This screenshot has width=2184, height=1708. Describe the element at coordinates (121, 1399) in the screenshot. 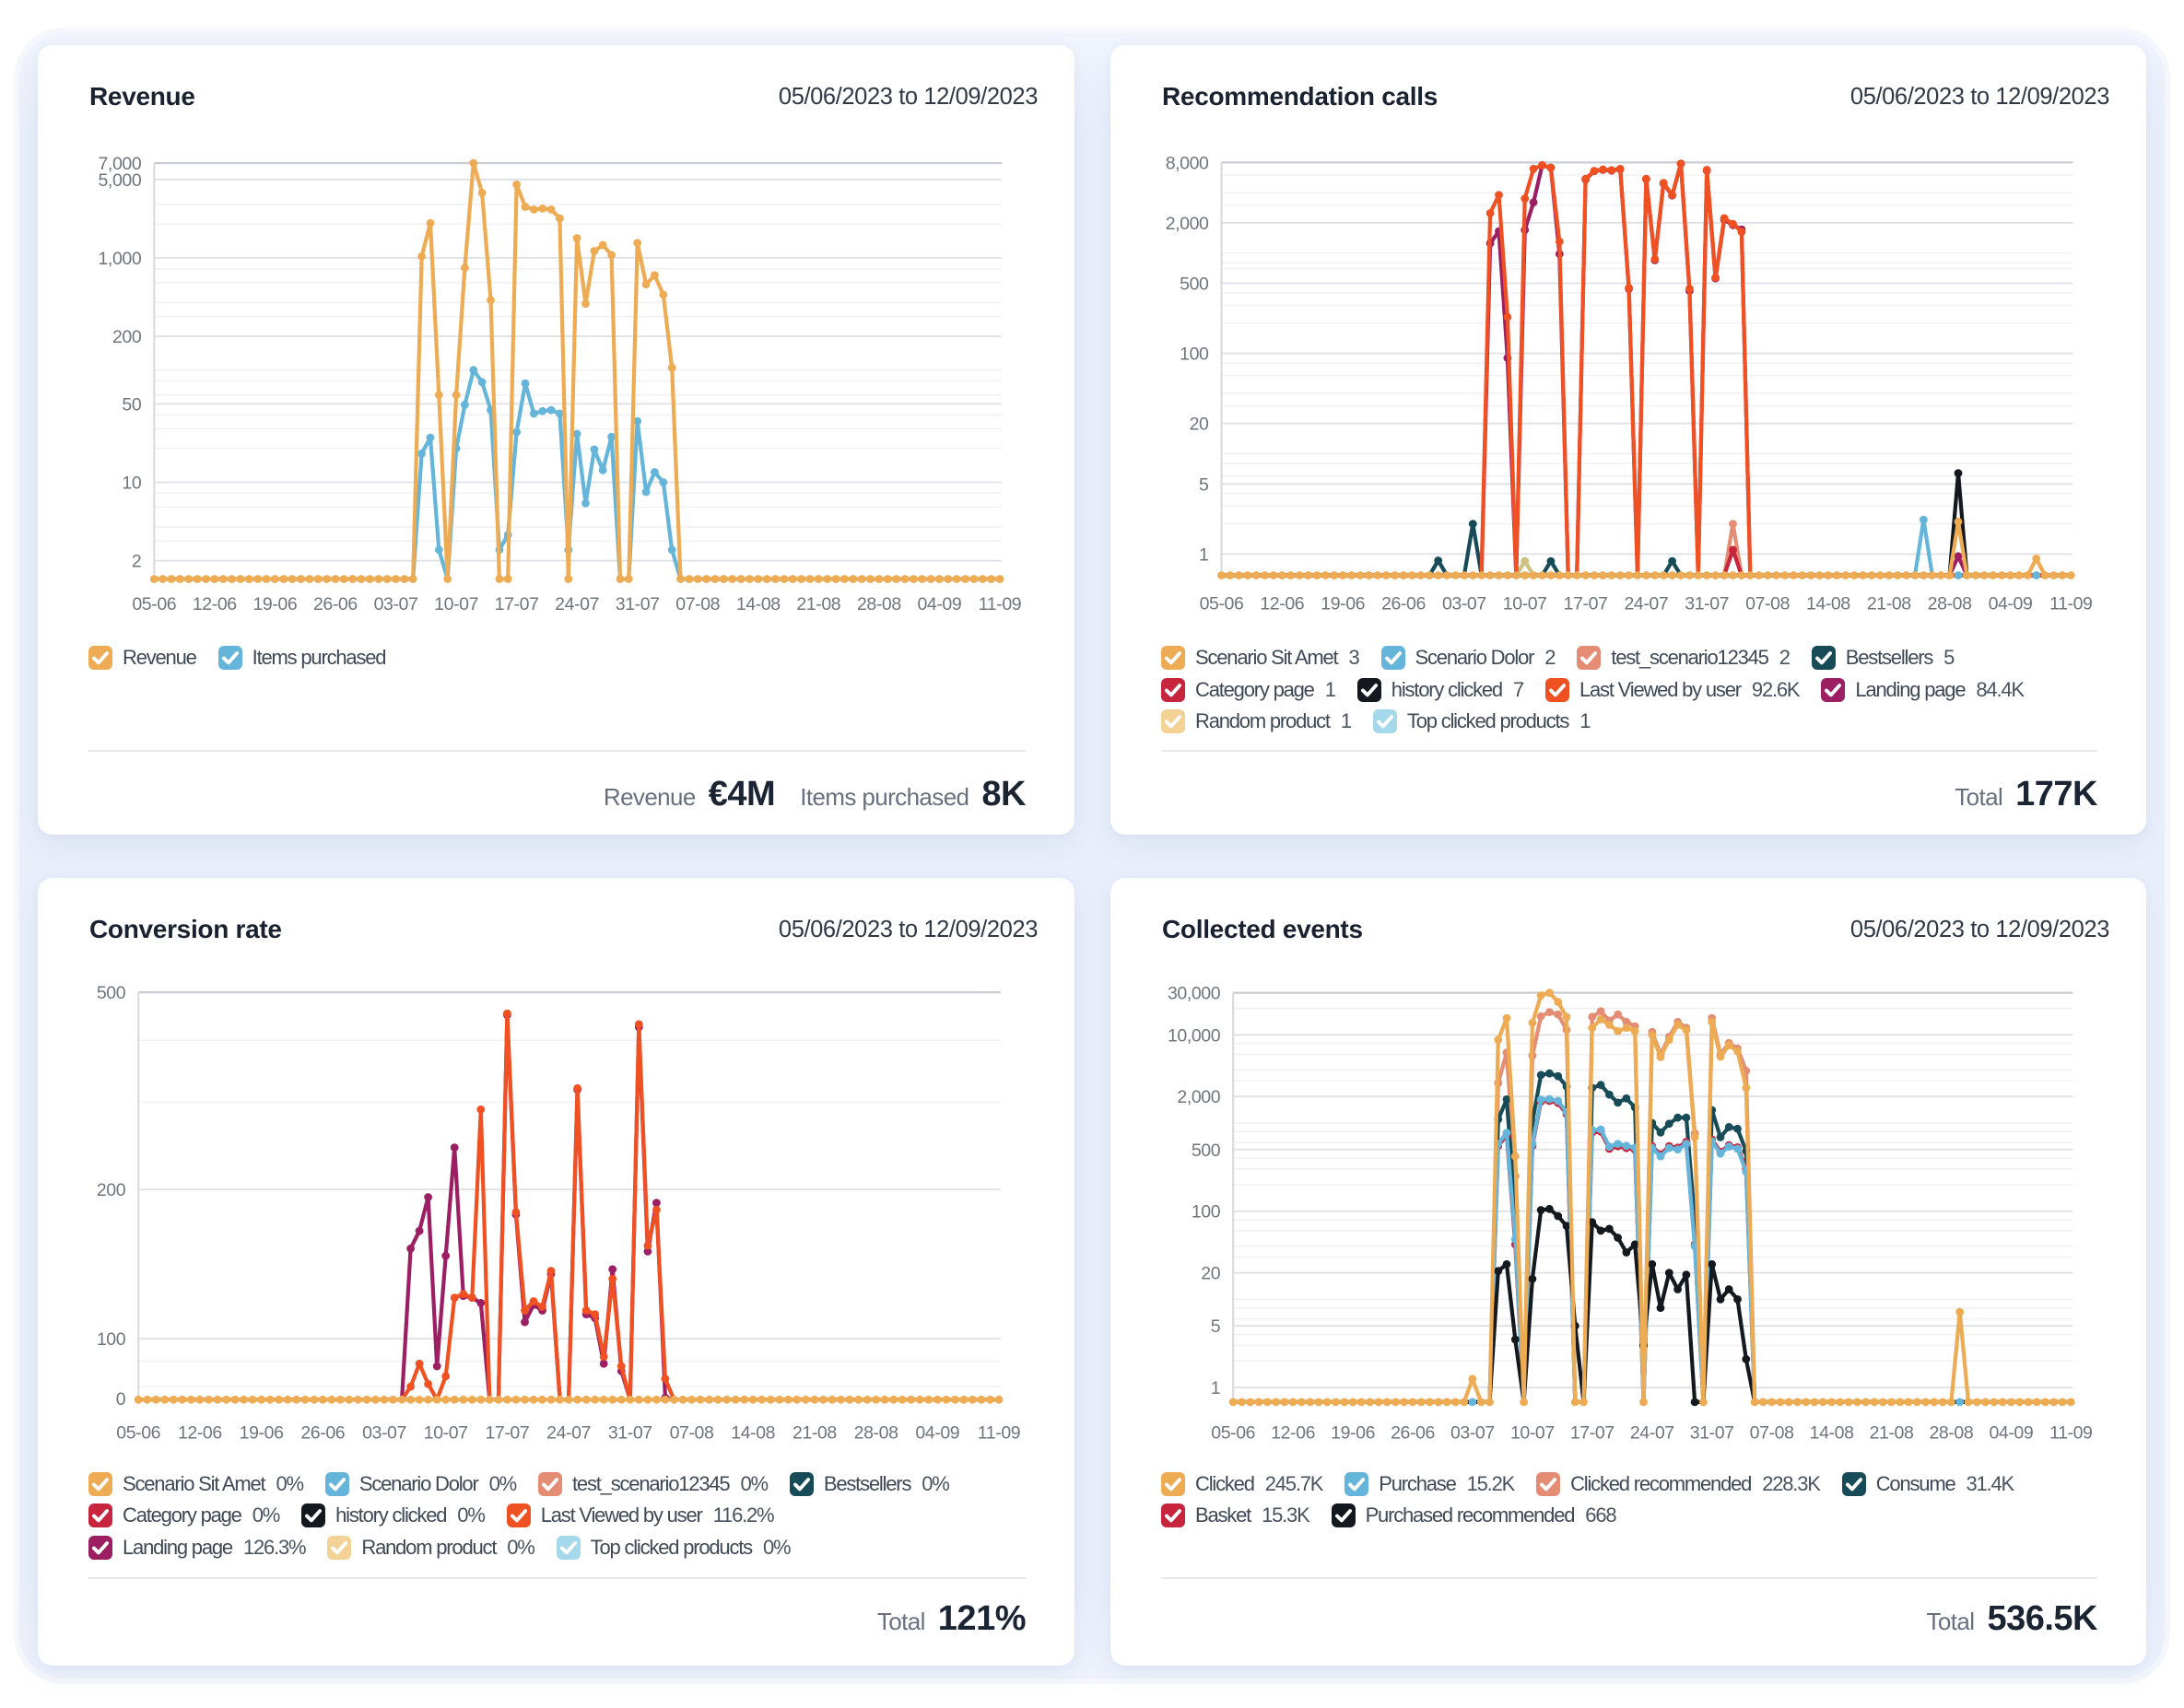

I see `svg-text: 0` at that location.